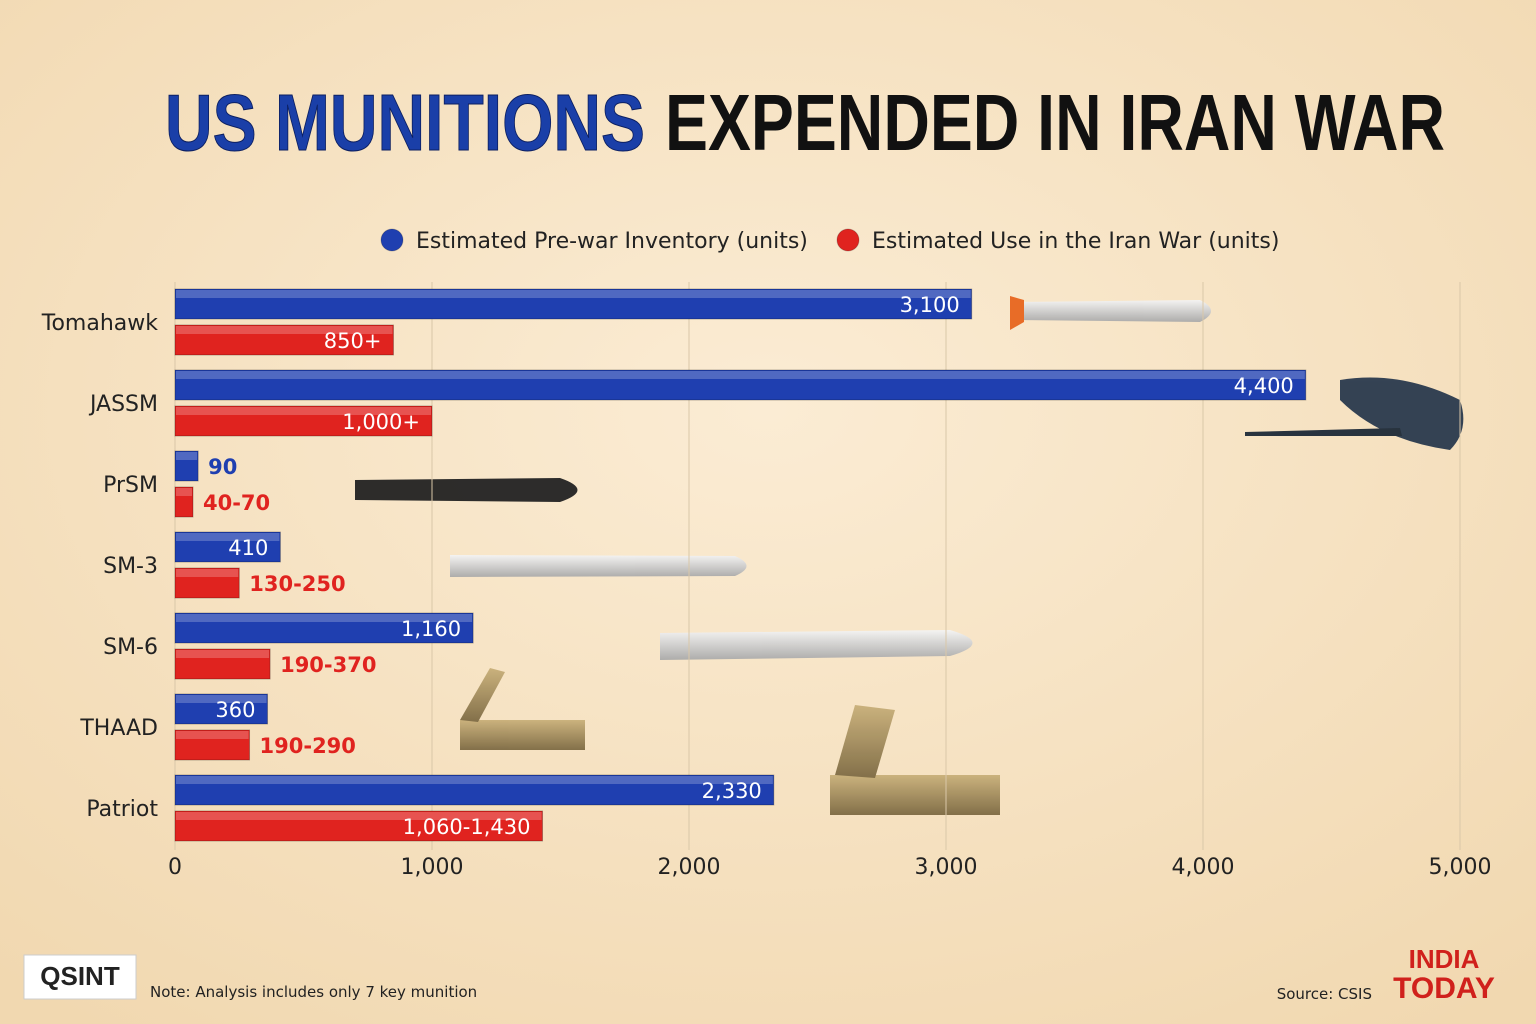  Describe the element at coordinates (175, 867) in the screenshot. I see `x-tick-label: 0` at that location.